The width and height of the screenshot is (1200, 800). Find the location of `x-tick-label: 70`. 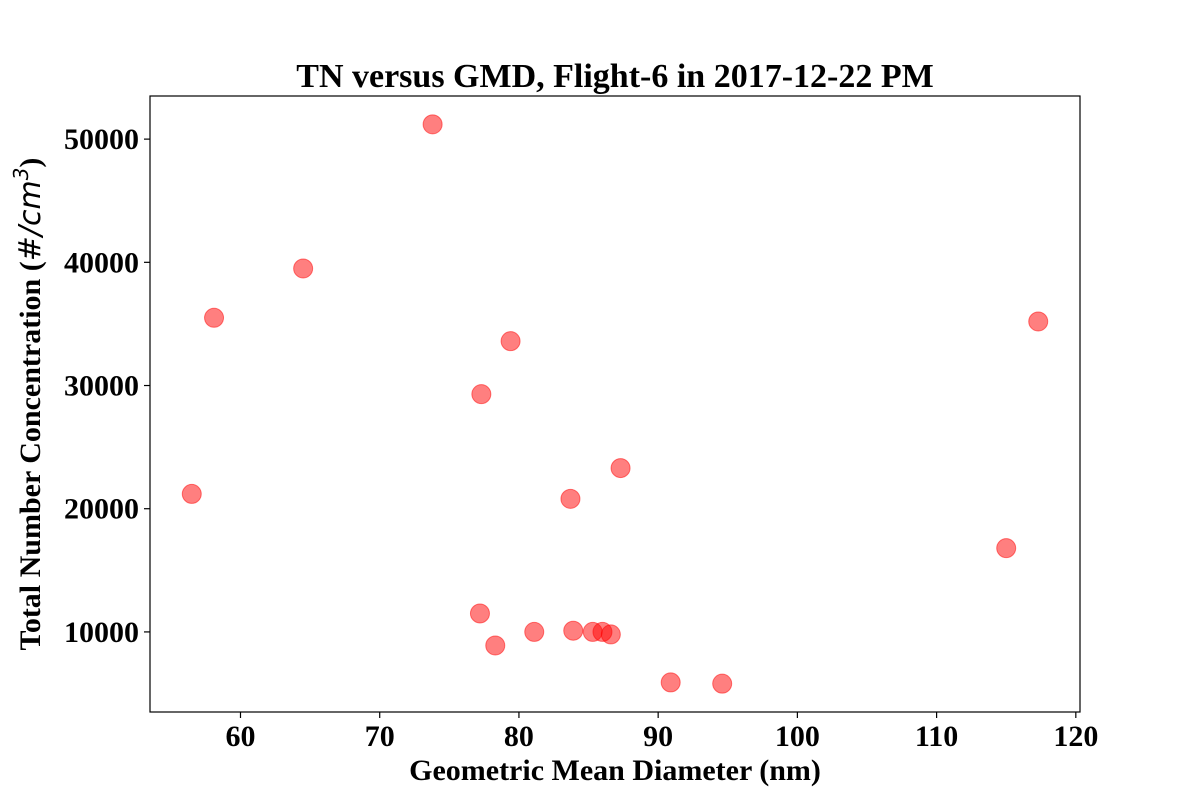

x-tick-label: 70 is located at coordinates (380, 736).